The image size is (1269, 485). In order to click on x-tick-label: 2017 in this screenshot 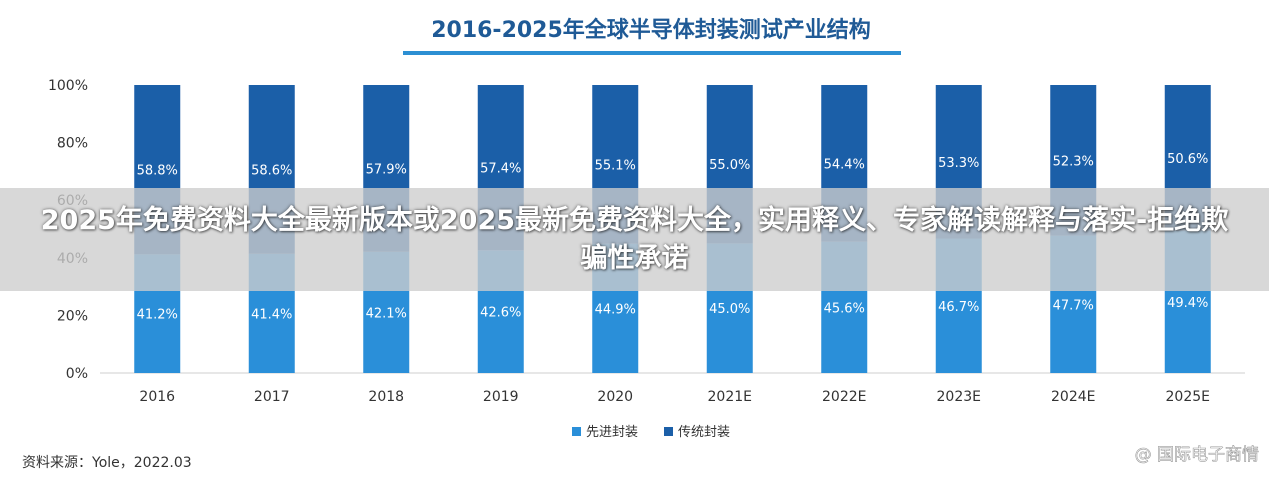, I will do `click(272, 397)`.